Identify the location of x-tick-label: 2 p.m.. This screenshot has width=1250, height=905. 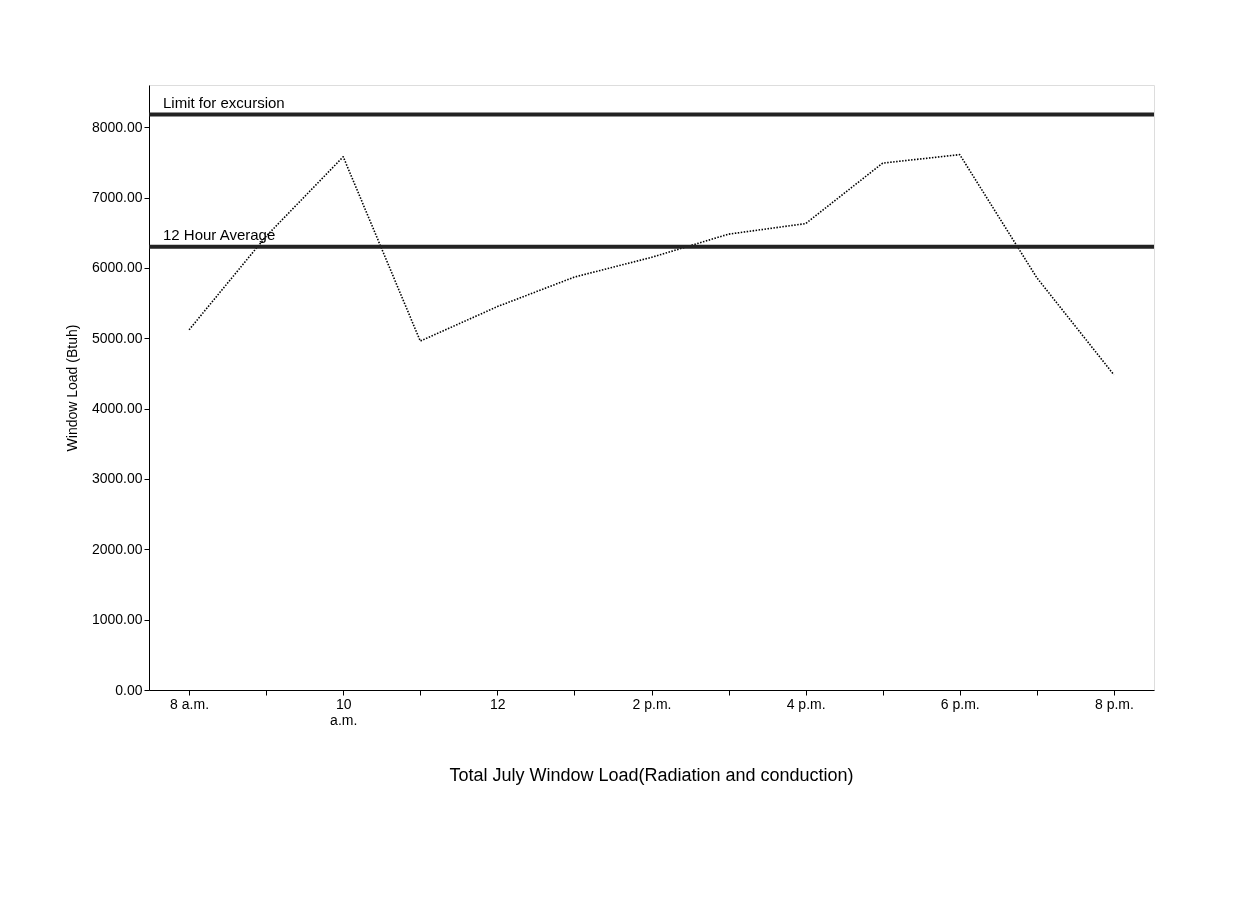
(652, 703).